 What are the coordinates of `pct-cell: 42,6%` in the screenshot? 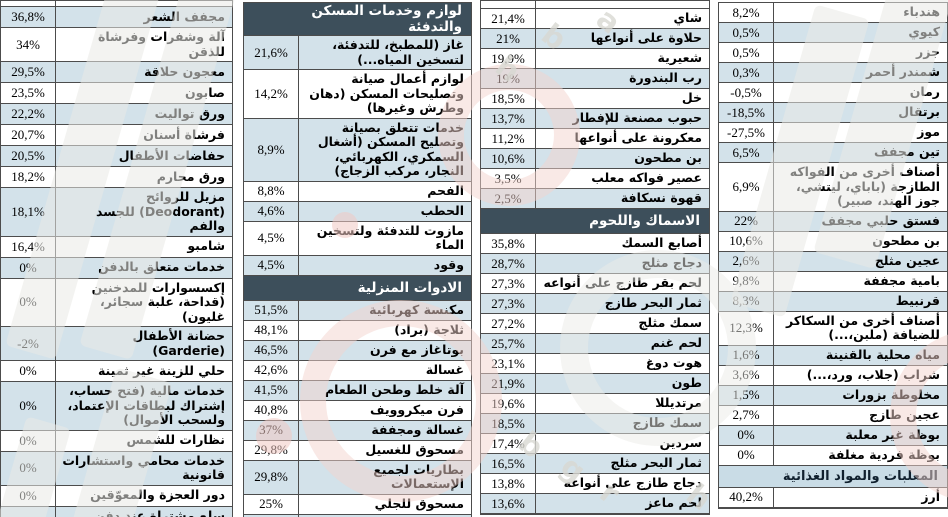 It's located at (271, 370).